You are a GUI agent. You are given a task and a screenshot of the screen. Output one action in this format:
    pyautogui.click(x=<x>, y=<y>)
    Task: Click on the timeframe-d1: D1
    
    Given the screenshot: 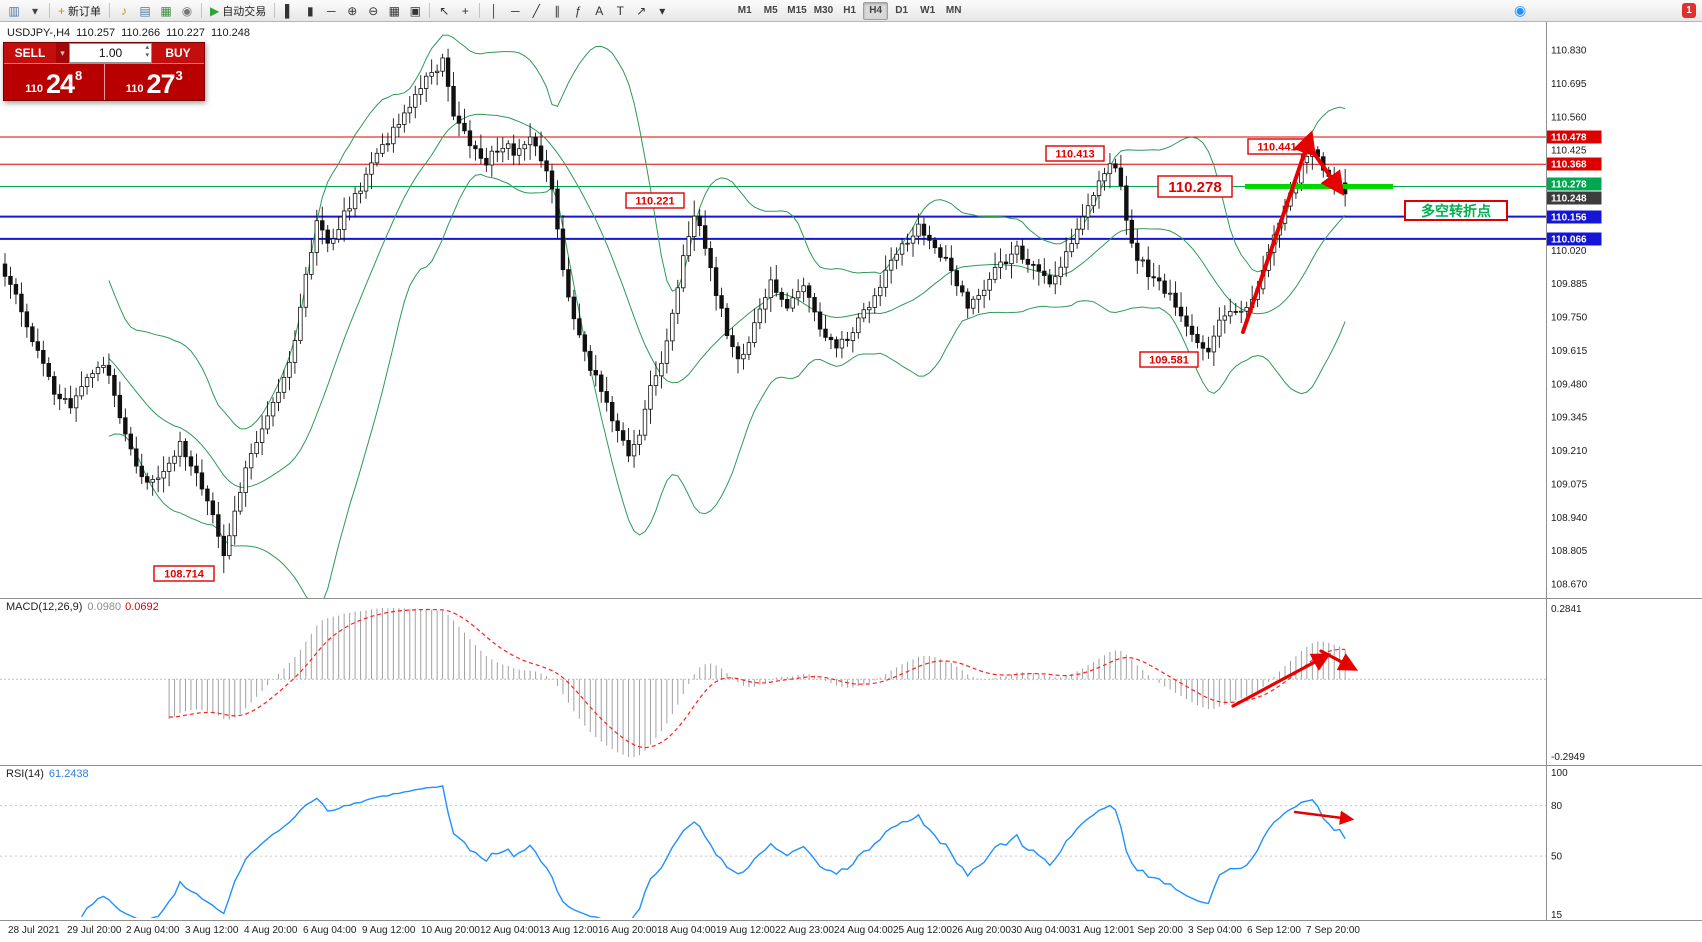 What is the action you would take?
    pyautogui.click(x=902, y=10)
    